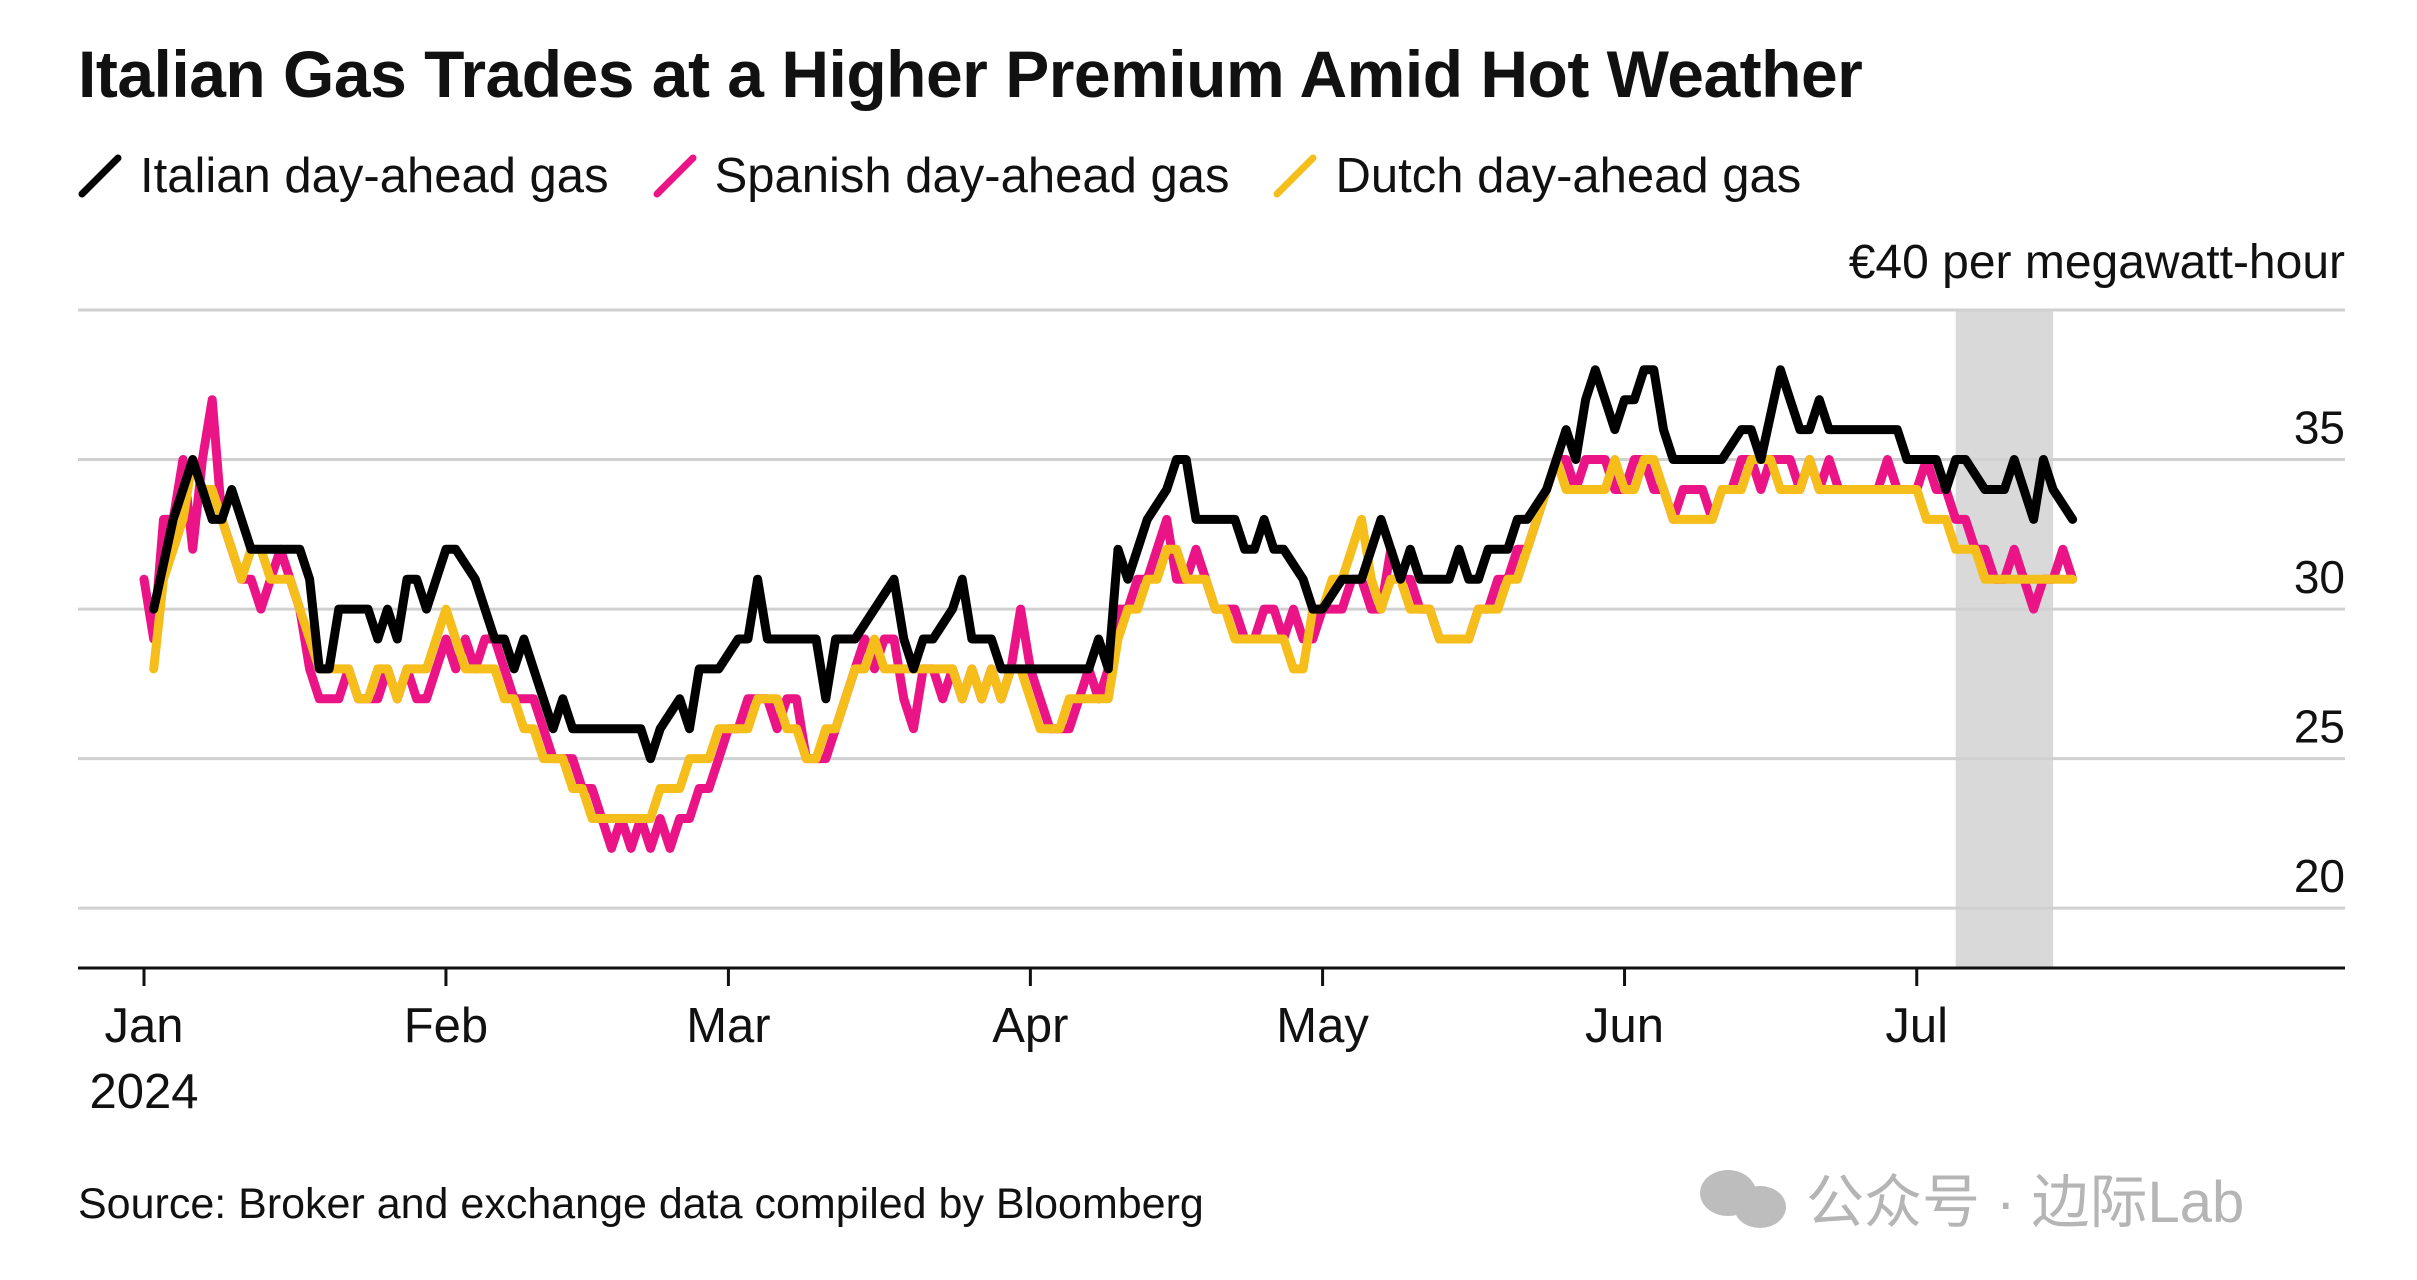 Image resolution: width=2417 pixels, height=1280 pixels. What do you see at coordinates (1624, 1026) in the screenshot?
I see `x-tick-label: Jun` at bounding box center [1624, 1026].